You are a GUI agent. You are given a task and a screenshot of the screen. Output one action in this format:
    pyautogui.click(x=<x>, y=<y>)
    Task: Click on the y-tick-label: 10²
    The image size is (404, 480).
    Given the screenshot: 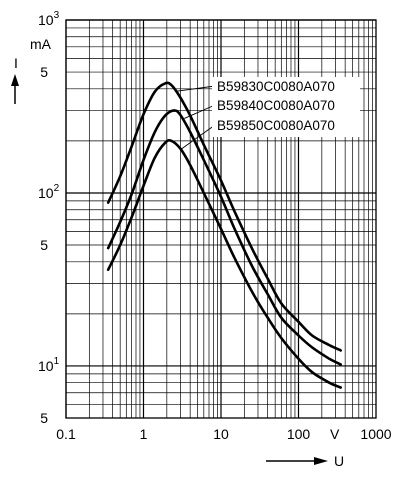 What is the action you would take?
    pyautogui.click(x=49, y=192)
    